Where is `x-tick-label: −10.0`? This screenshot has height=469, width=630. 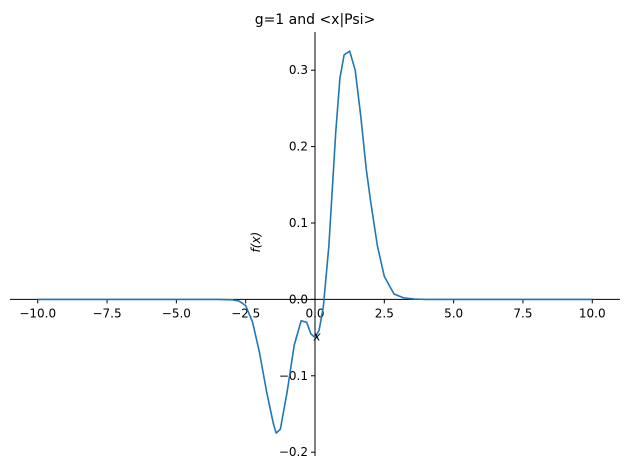 x-tick-label: −10.0 is located at coordinates (37, 313).